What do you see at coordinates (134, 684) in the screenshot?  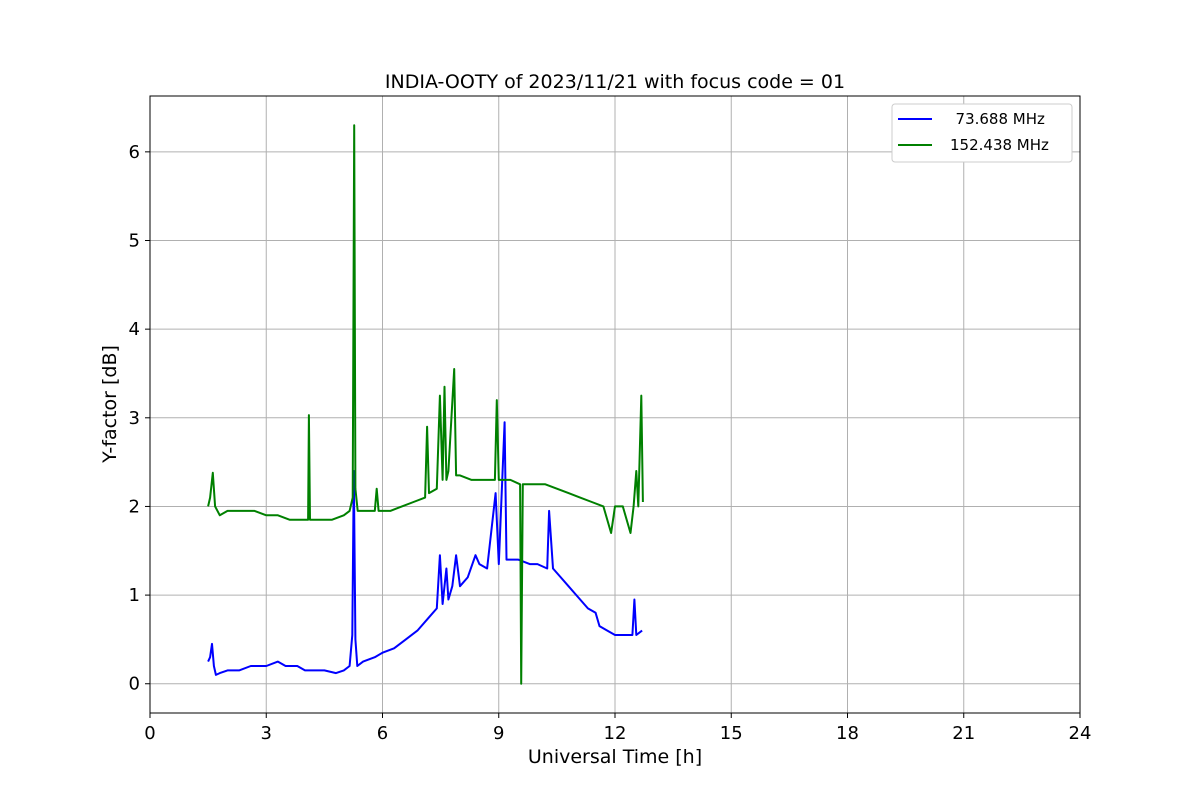 I see `y-tick-label: 0` at bounding box center [134, 684].